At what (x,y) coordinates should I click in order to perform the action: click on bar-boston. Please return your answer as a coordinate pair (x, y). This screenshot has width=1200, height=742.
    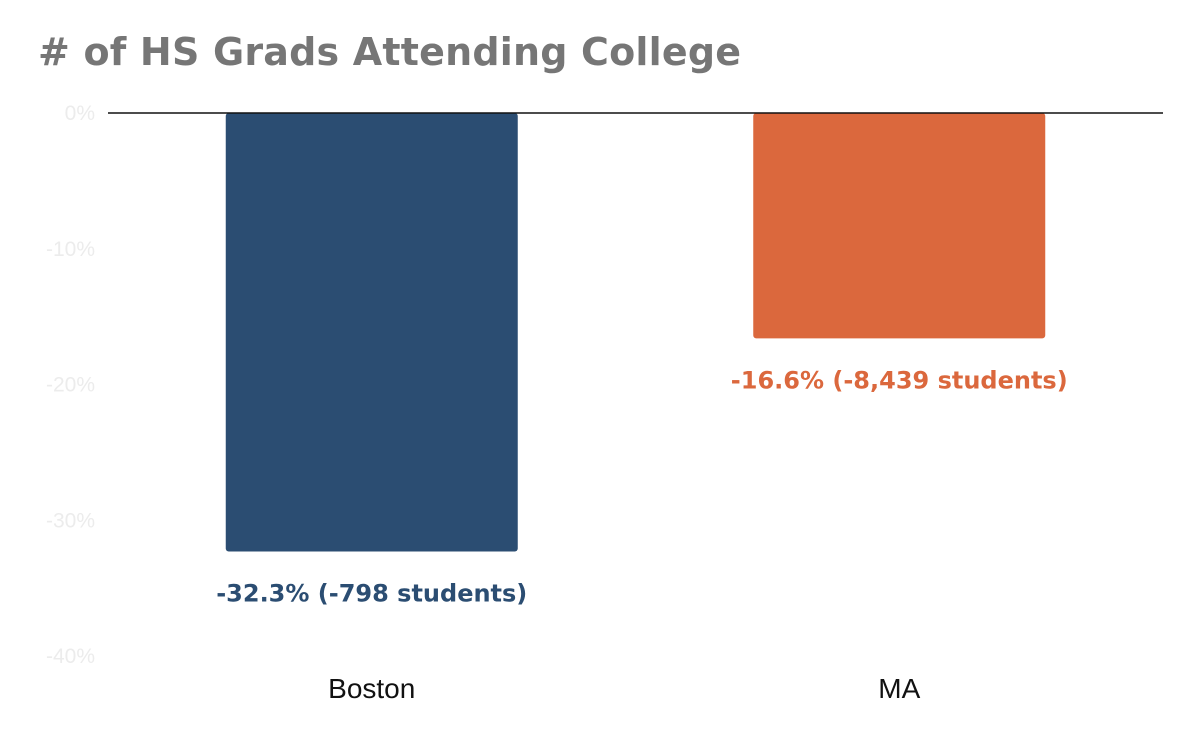
    Looking at the image, I should click on (371, 332).